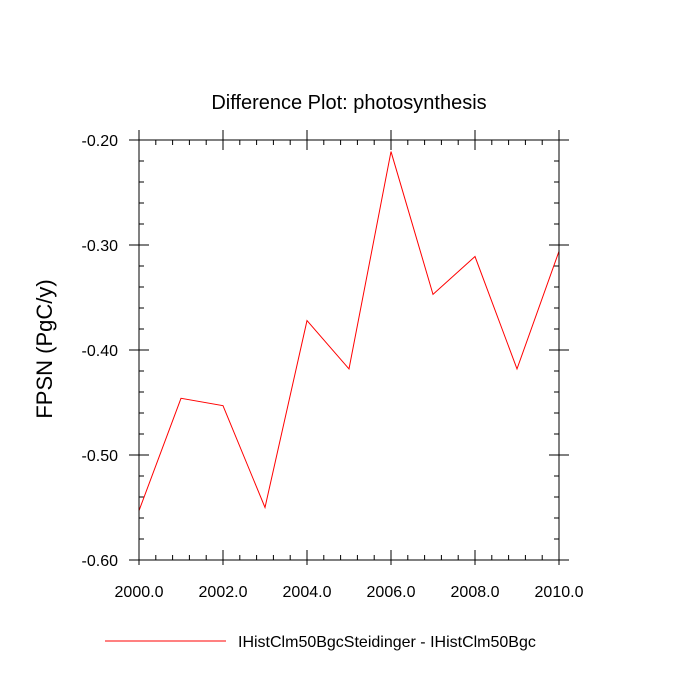 The height and width of the screenshot is (700, 700). What do you see at coordinates (387, 642) in the screenshot?
I see `legend-label: IHistClm50BgcSteidinger - IHistClm50Bgc` at bounding box center [387, 642].